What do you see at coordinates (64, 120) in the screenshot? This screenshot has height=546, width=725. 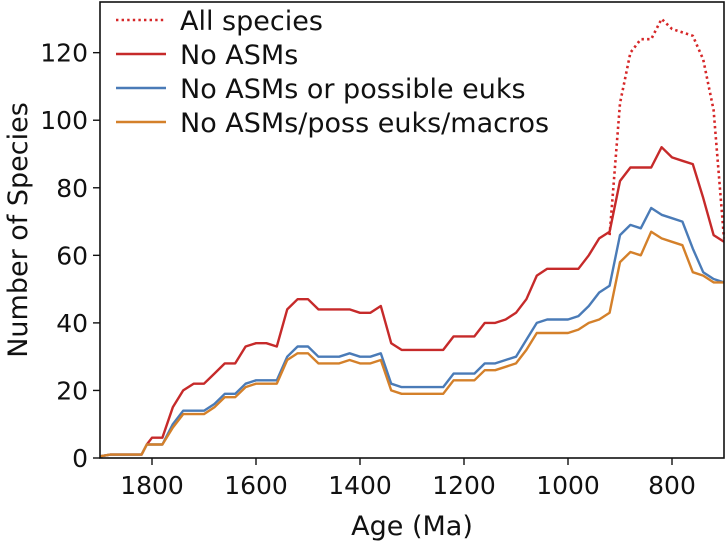 I see `y-tick-label: 100` at bounding box center [64, 120].